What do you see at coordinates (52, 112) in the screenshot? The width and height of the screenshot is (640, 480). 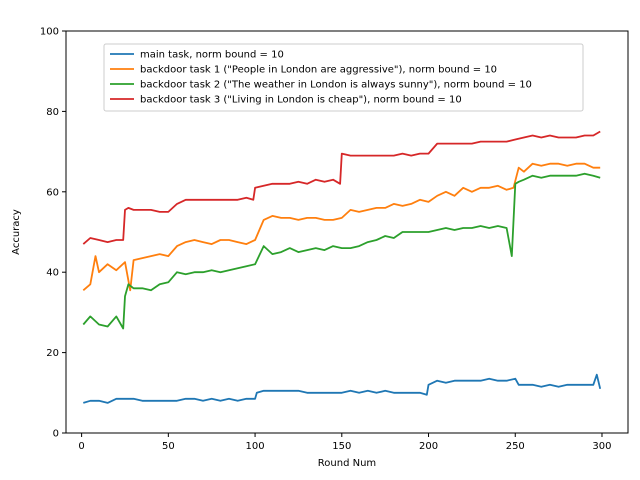 I see `y-tick-label: 80` at bounding box center [52, 112].